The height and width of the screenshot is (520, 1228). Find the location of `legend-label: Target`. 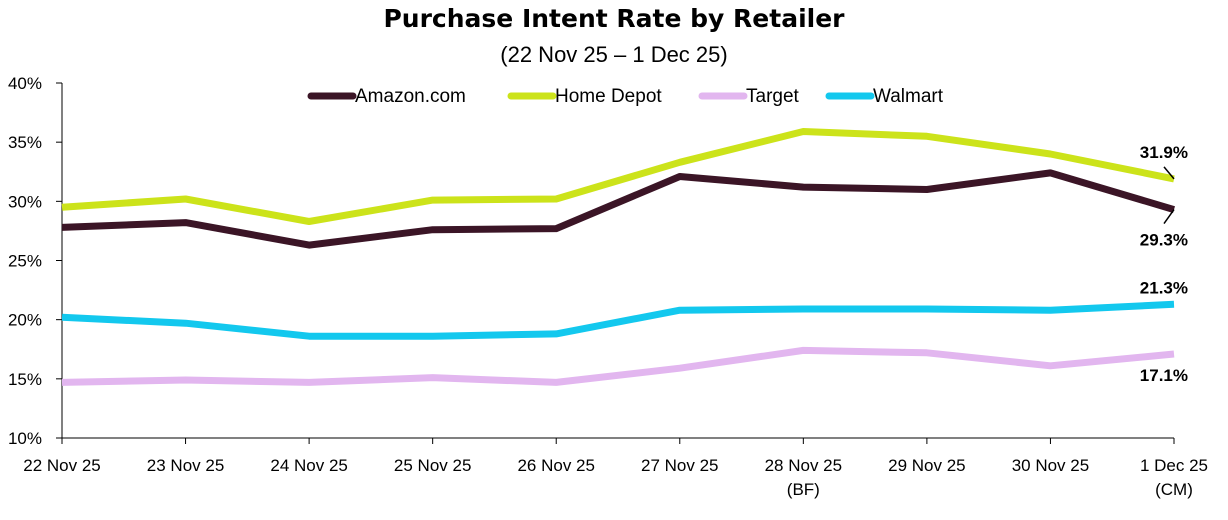

legend-label: Target is located at coordinates (773, 96).